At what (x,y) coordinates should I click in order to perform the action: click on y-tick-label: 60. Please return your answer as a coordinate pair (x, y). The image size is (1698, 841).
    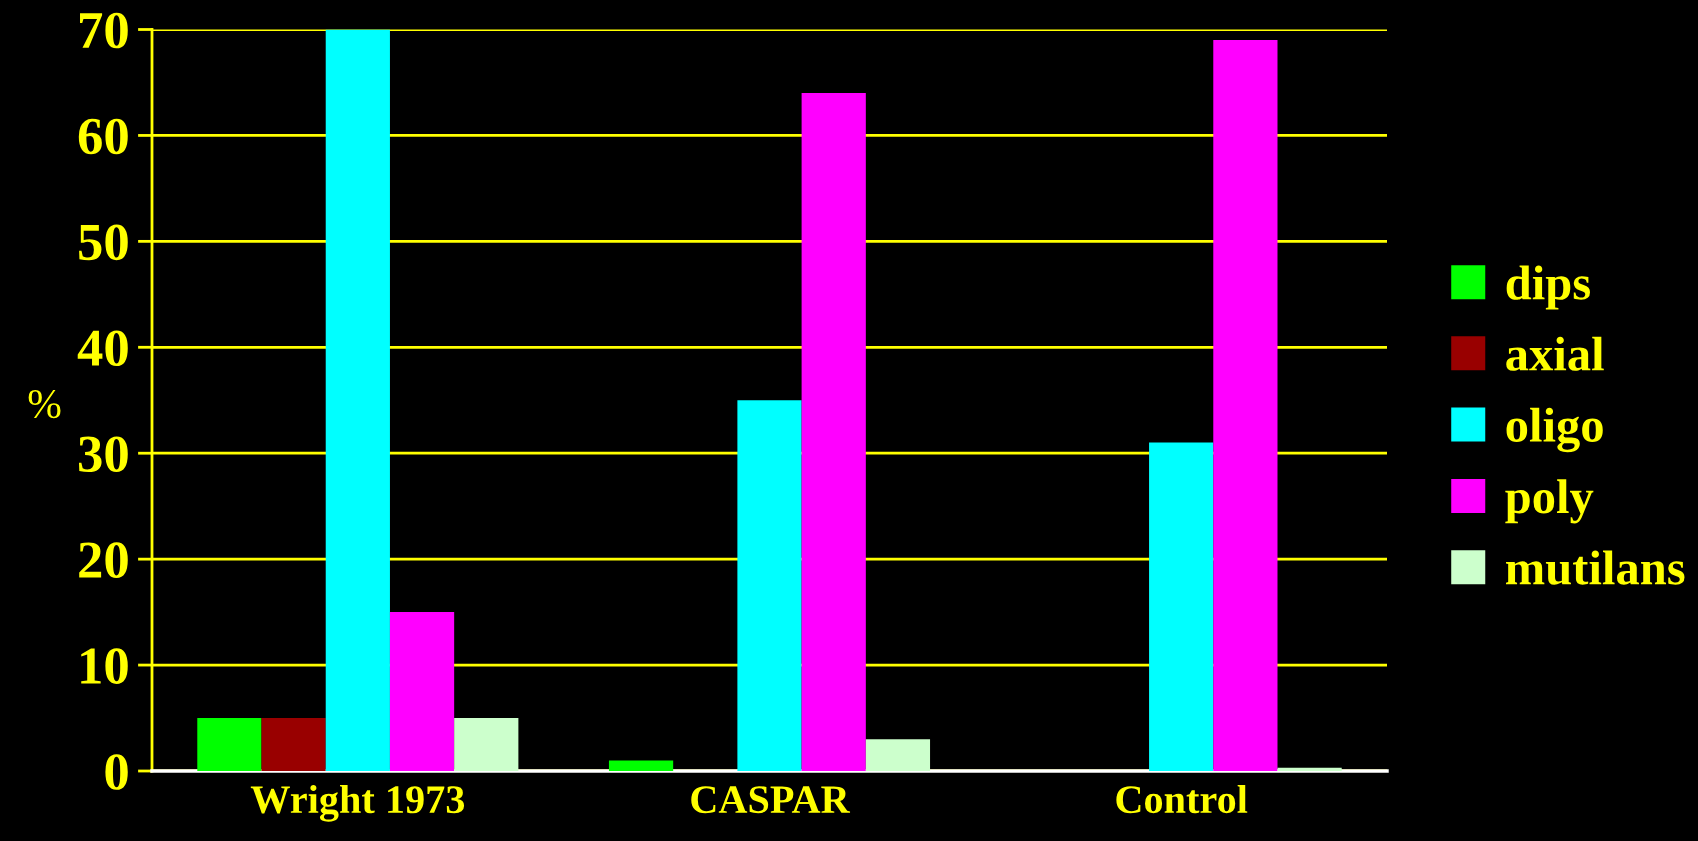
    Looking at the image, I should click on (103, 136).